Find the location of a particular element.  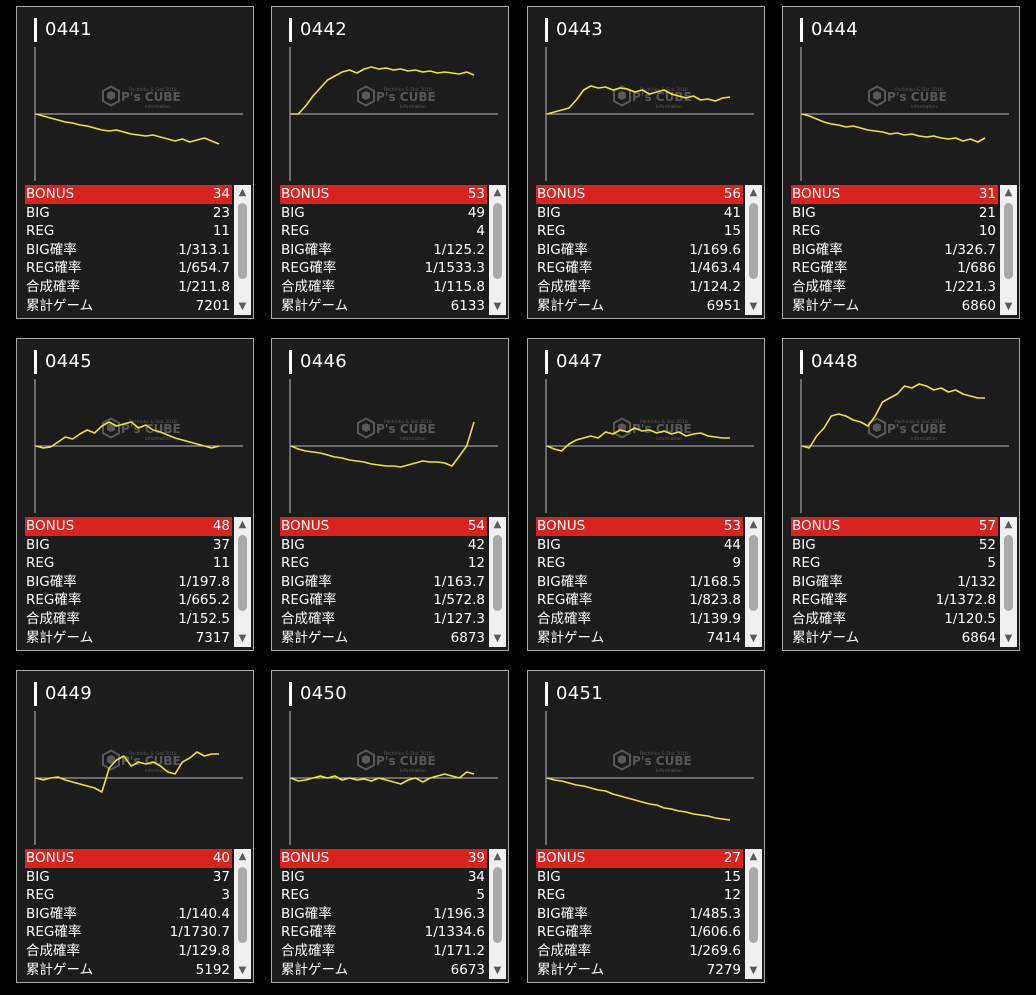

stat-value: 21 is located at coordinates (987, 212).